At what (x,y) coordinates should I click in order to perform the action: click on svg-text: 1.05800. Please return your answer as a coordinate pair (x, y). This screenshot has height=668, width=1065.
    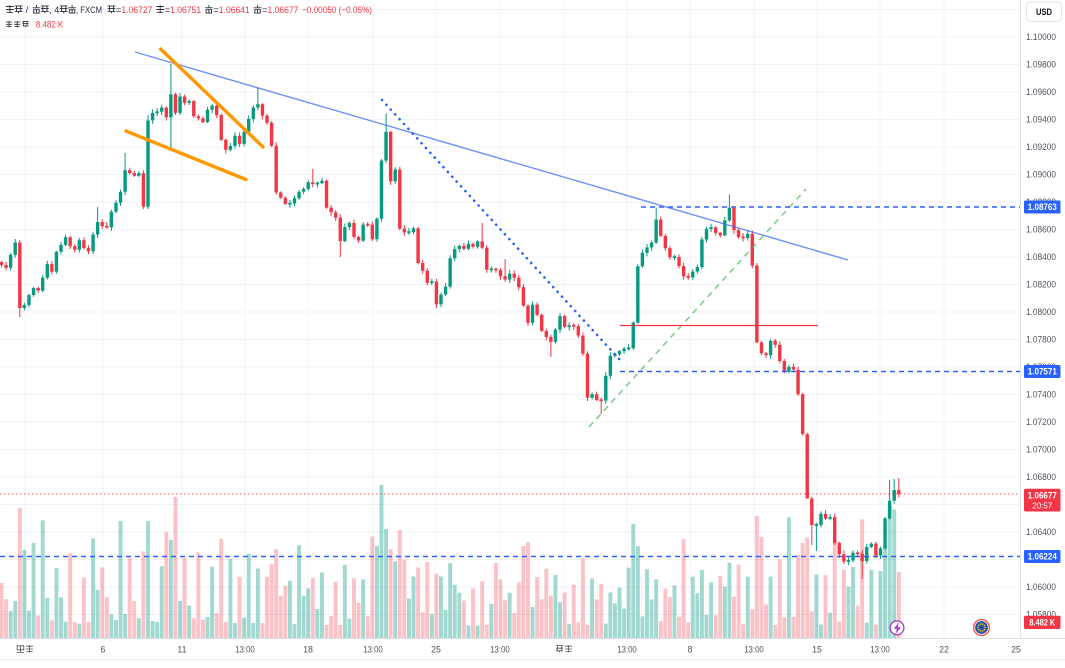
    Looking at the image, I should click on (1041, 615).